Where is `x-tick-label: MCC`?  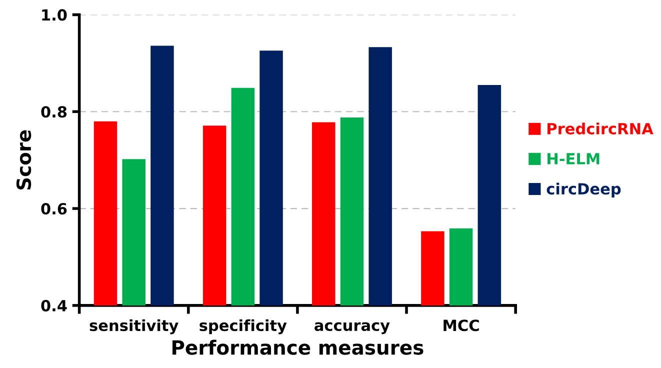 x-tick-label: MCC is located at coordinates (461, 326).